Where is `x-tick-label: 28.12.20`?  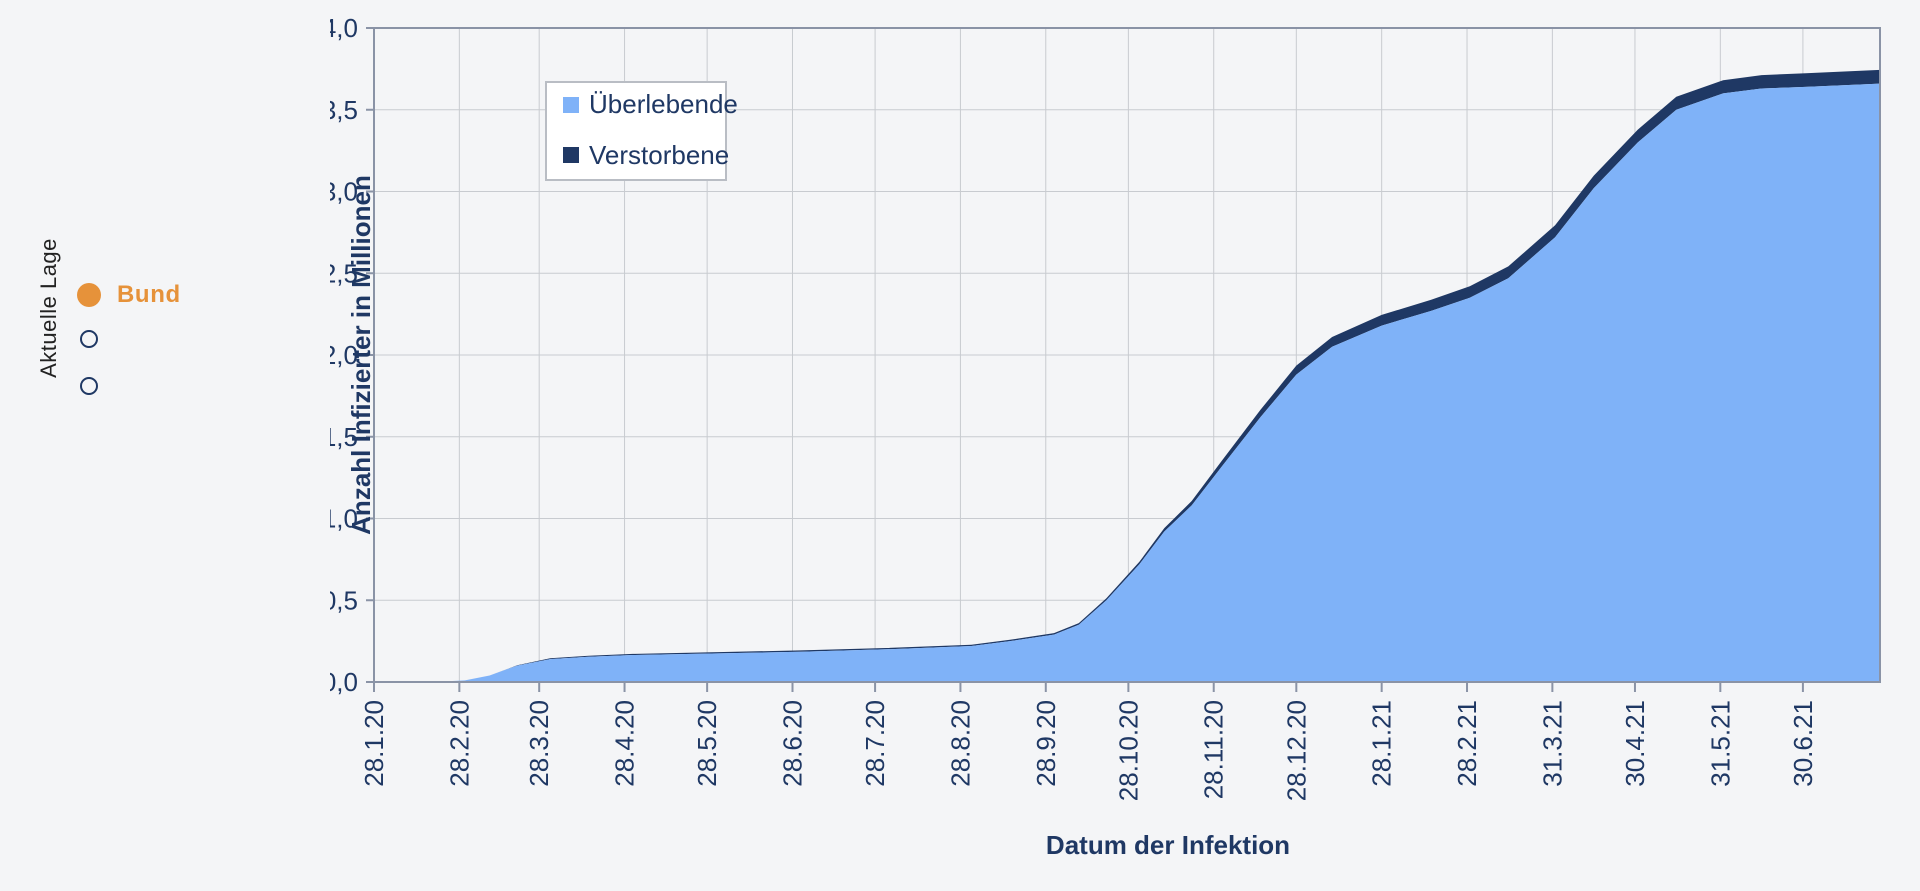
x-tick-label: 28.12.20 is located at coordinates (1296, 750).